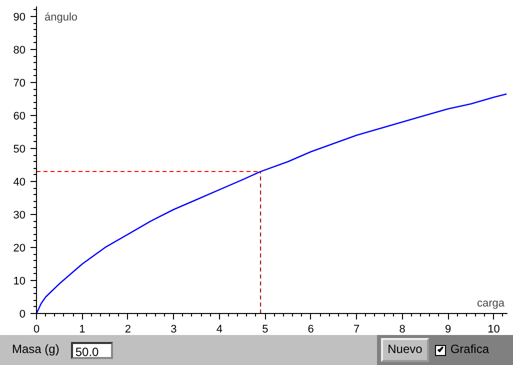 The width and height of the screenshot is (513, 365). What do you see at coordinates (36, 349) in the screenshot?
I see `text: Masa (g)` at bounding box center [36, 349].